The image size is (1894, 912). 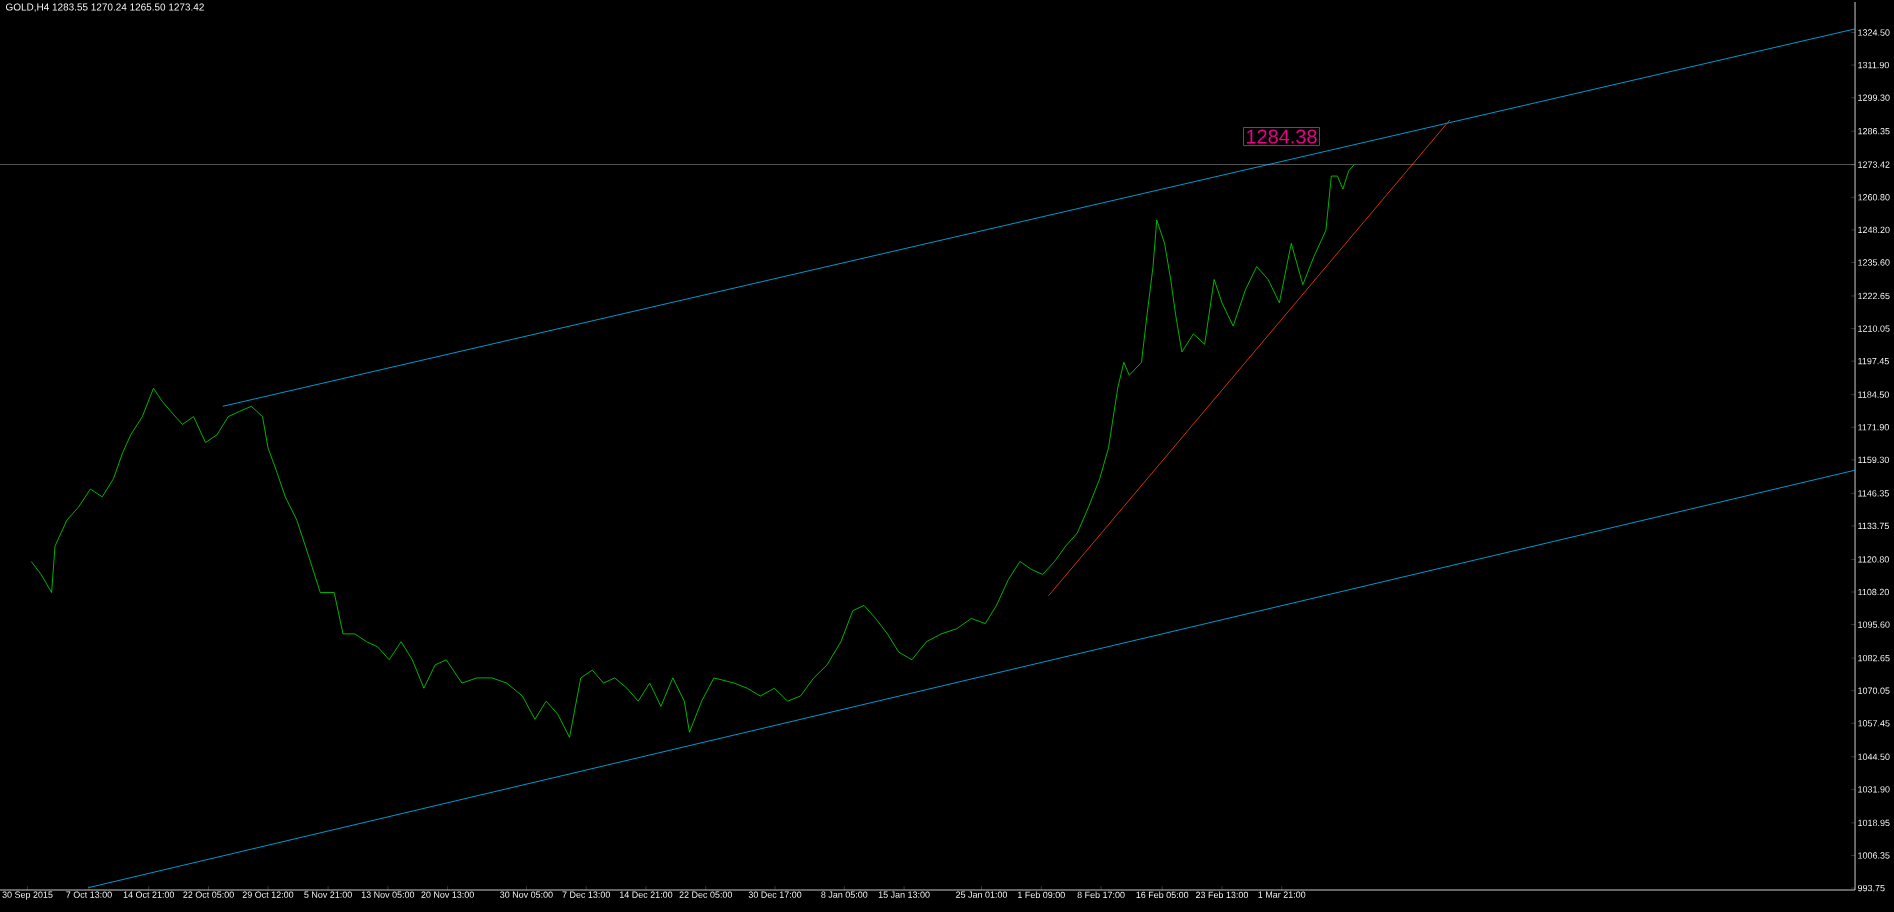 What do you see at coordinates (1874, 723) in the screenshot?
I see `y-tick-label: 1057.45` at bounding box center [1874, 723].